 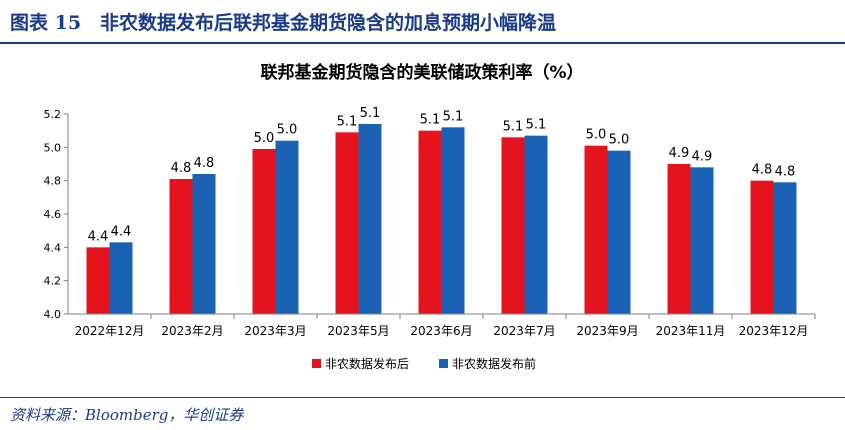 I want to click on y-tick-label: 5.2, so click(x=53, y=114).